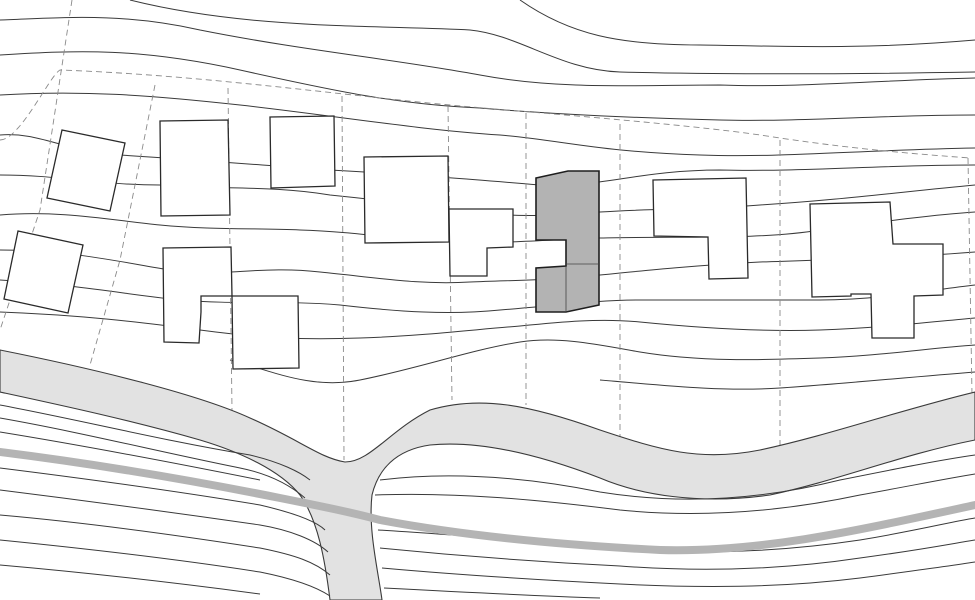 The width and height of the screenshot is (975, 600). Describe the element at coordinates (567, 241) in the screenshot. I see `highlighted-building` at that location.